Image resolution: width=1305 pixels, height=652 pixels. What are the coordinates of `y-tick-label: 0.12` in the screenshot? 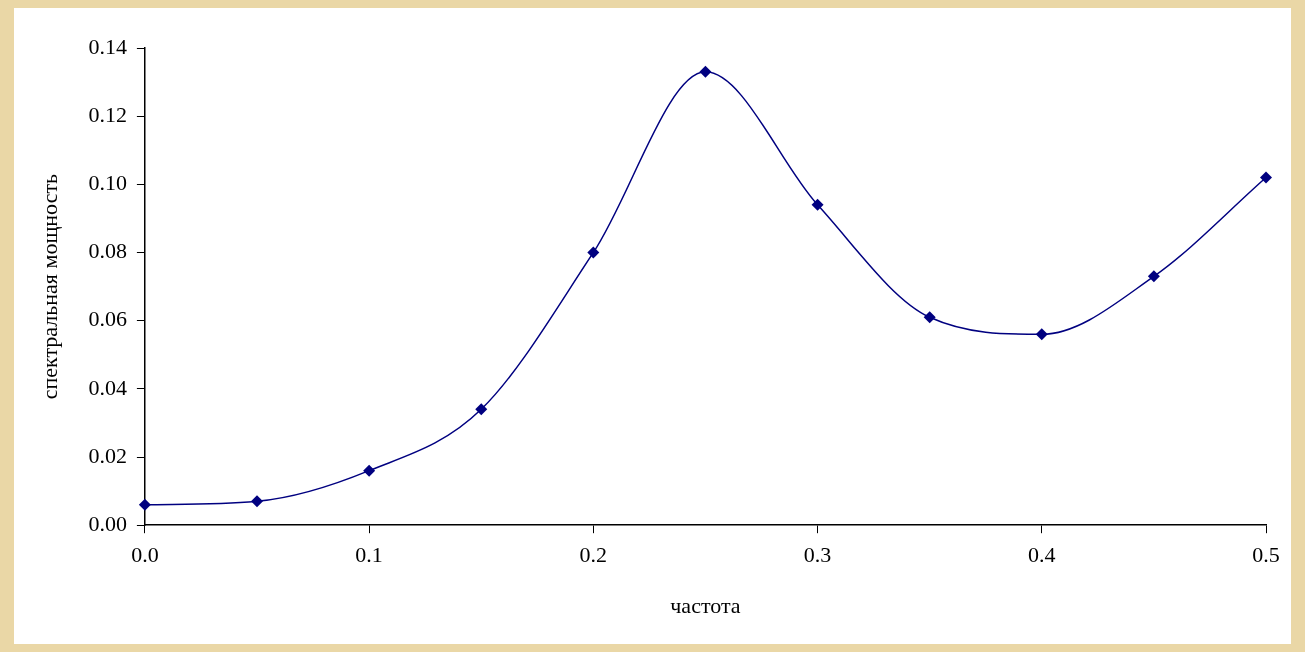 It's located at (107, 114).